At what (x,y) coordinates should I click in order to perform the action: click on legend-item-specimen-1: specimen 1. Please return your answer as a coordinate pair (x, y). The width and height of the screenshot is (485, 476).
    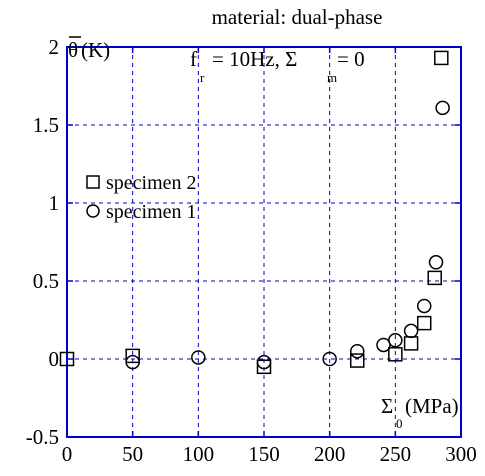
    Looking at the image, I should click on (141, 212).